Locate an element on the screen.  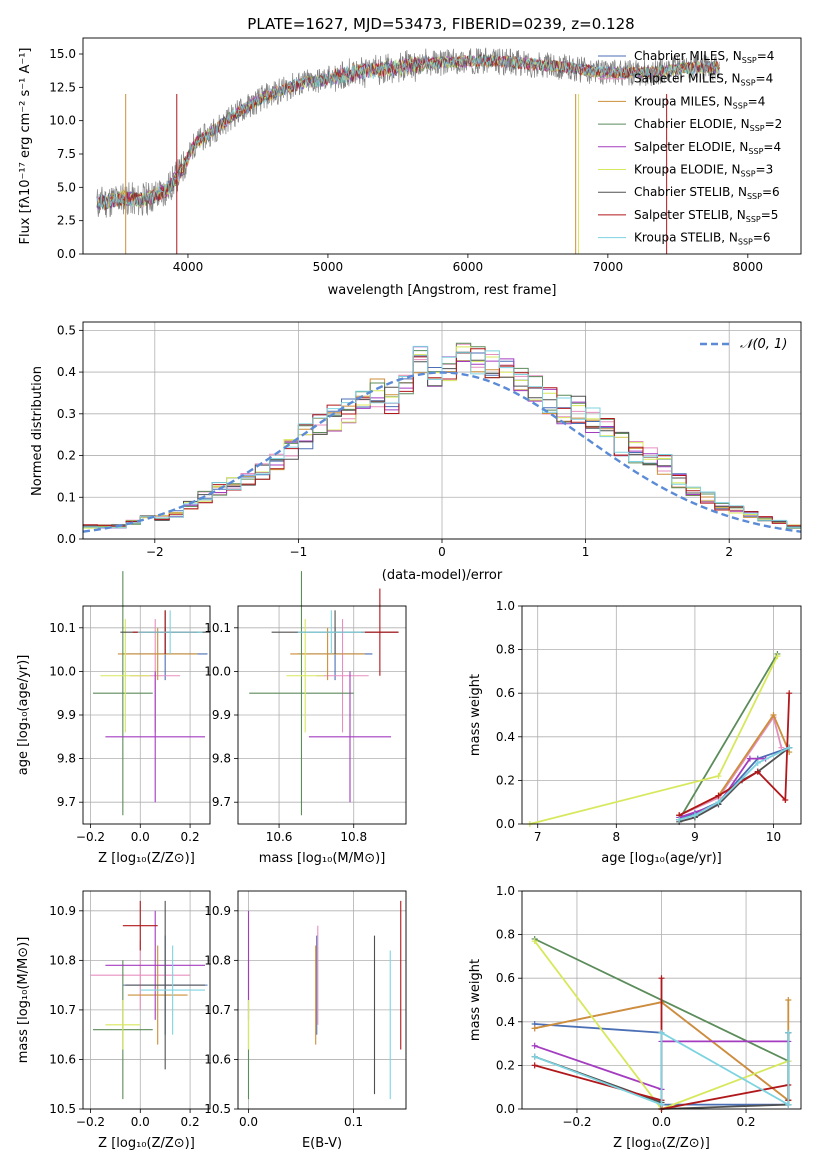
residual-xlabel: (data-model)/error is located at coordinates (442, 575).